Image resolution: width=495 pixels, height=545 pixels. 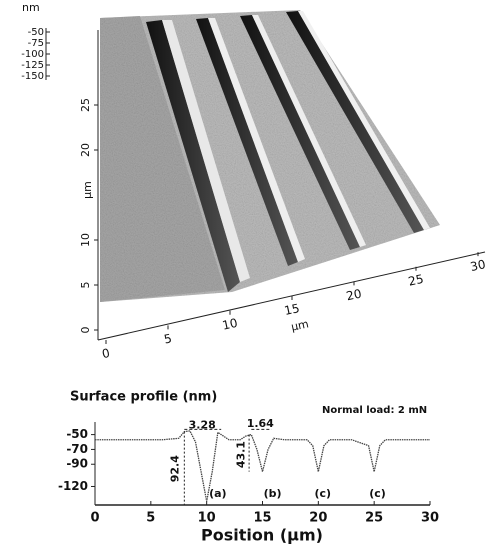 I want to click on z-tick-label: -150, so click(x=32, y=76).